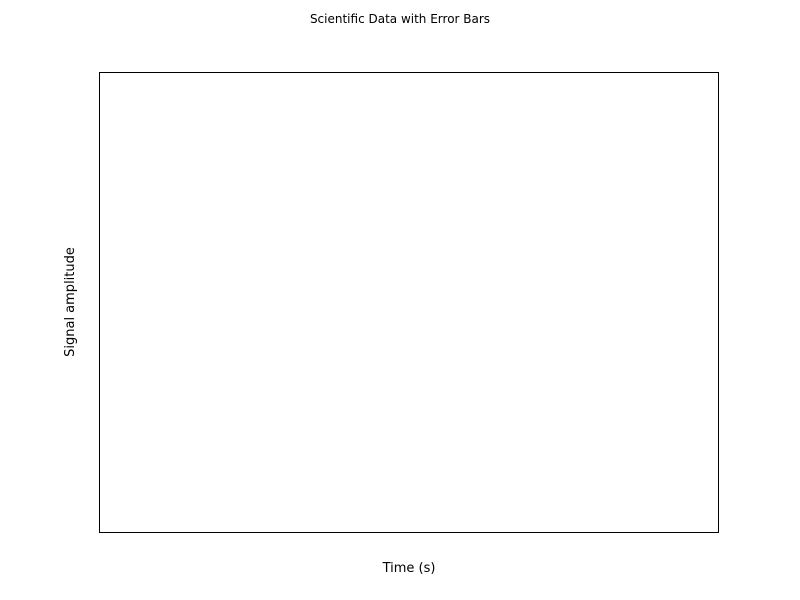 The width and height of the screenshot is (800, 600). What do you see at coordinates (400, 19) in the screenshot?
I see `chart-title: Scientific Data with Error Bars` at bounding box center [400, 19].